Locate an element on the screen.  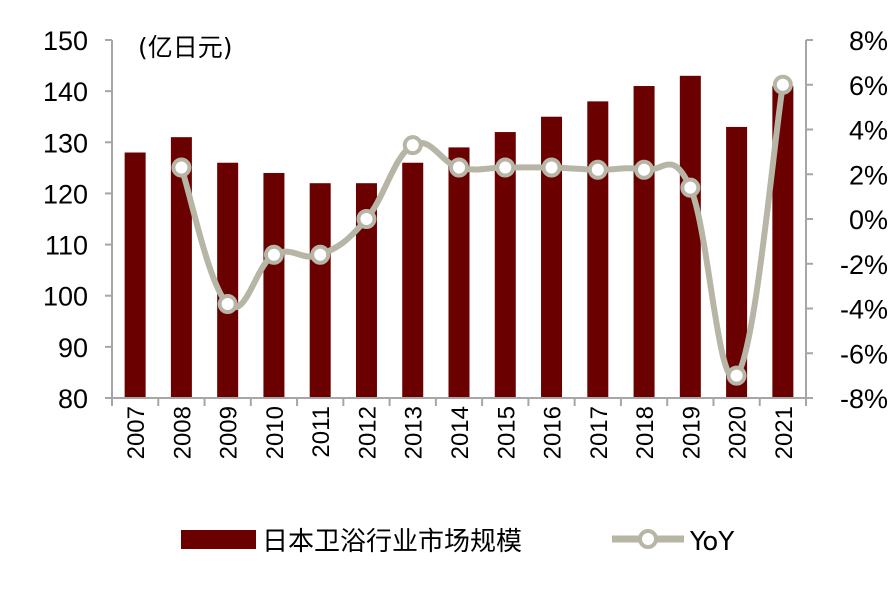
bar-2016 is located at coordinates (552, 257).